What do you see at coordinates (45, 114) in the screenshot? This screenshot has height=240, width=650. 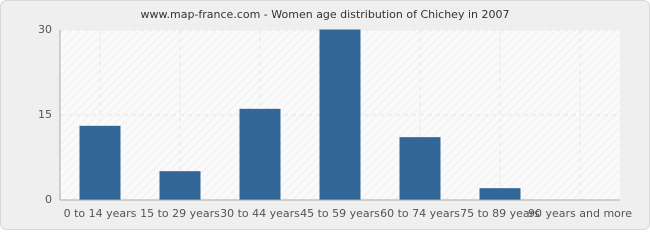 I see `y-tick-label: 15` at bounding box center [45, 114].